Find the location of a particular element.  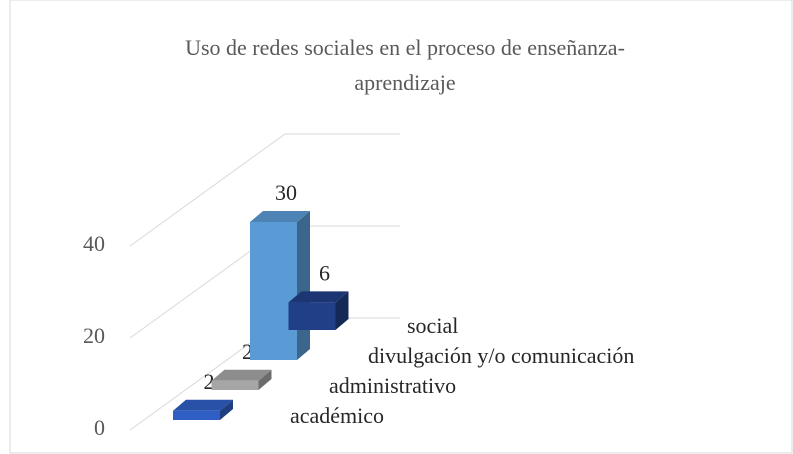

y-tick-label: 20 is located at coordinates (94, 335).